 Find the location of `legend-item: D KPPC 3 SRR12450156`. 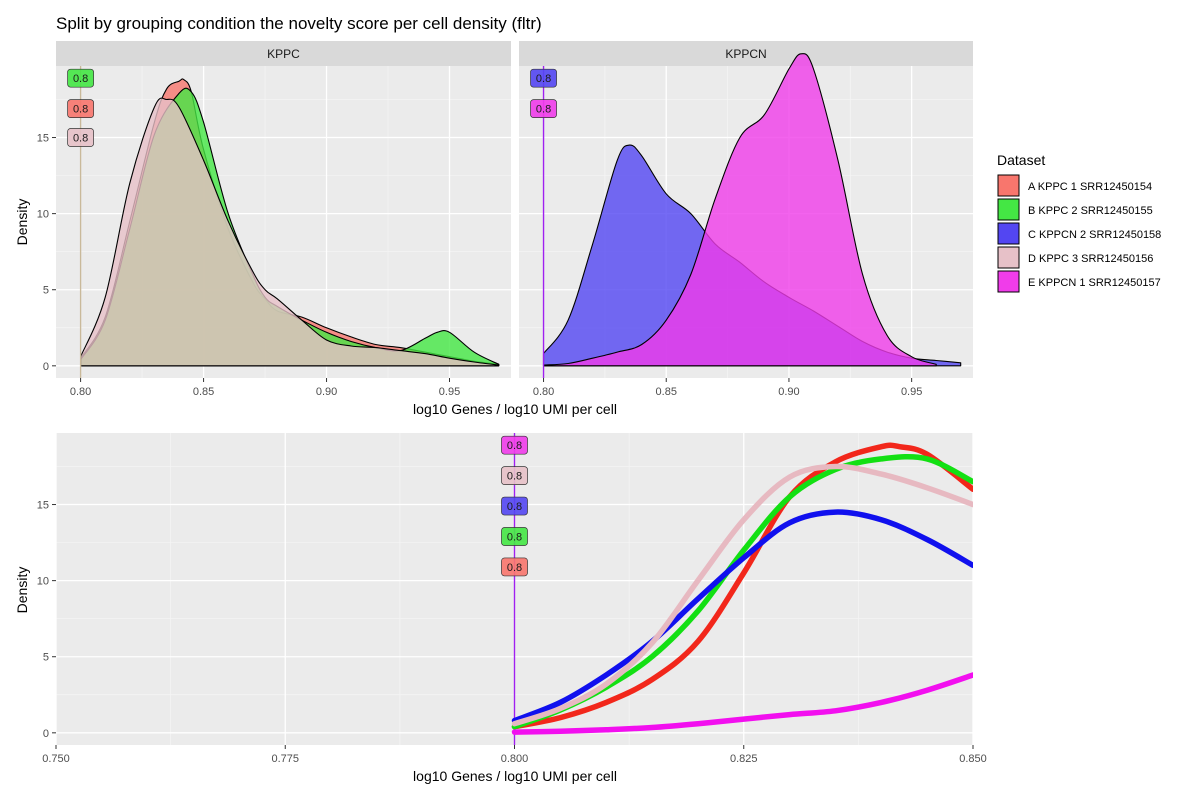

legend-item: D KPPC 3 SRR12450156 is located at coordinates (1075, 257).